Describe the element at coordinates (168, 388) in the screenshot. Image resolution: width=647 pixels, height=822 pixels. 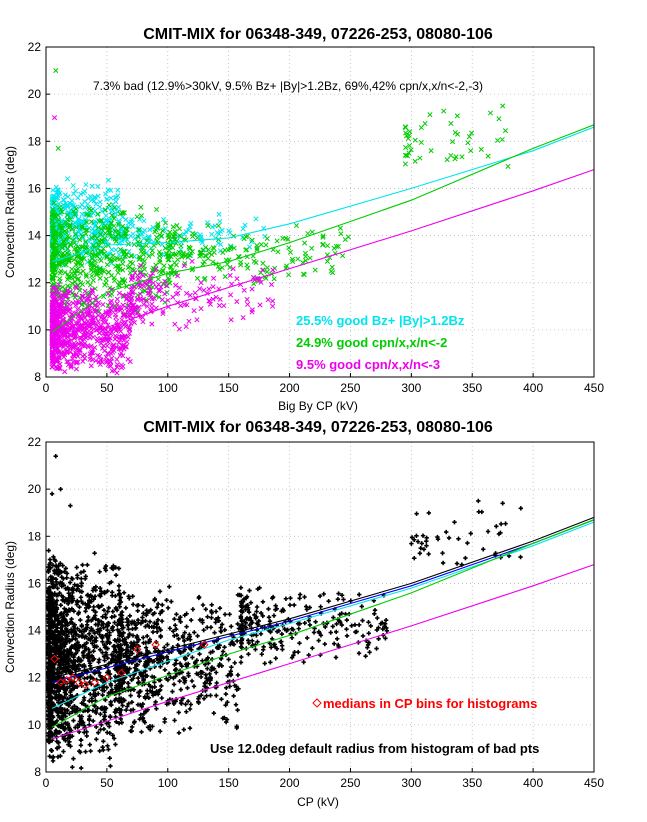
I see `top-x-tick-label: 100` at that location.